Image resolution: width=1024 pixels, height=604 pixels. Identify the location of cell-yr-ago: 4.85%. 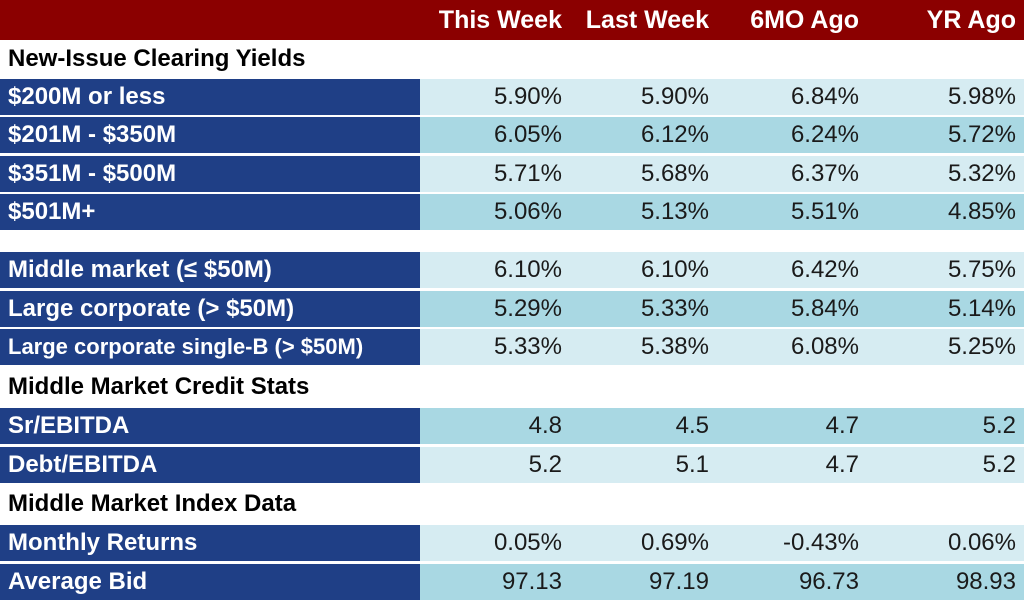
(945, 212).